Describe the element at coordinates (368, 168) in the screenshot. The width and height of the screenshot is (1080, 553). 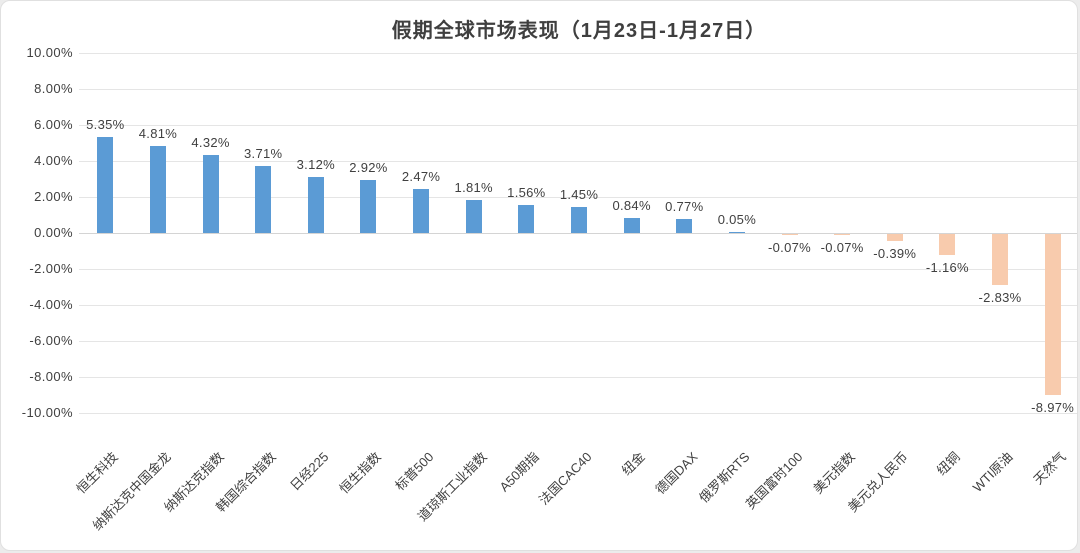
I see `bar-data-label: 2.92%` at that location.